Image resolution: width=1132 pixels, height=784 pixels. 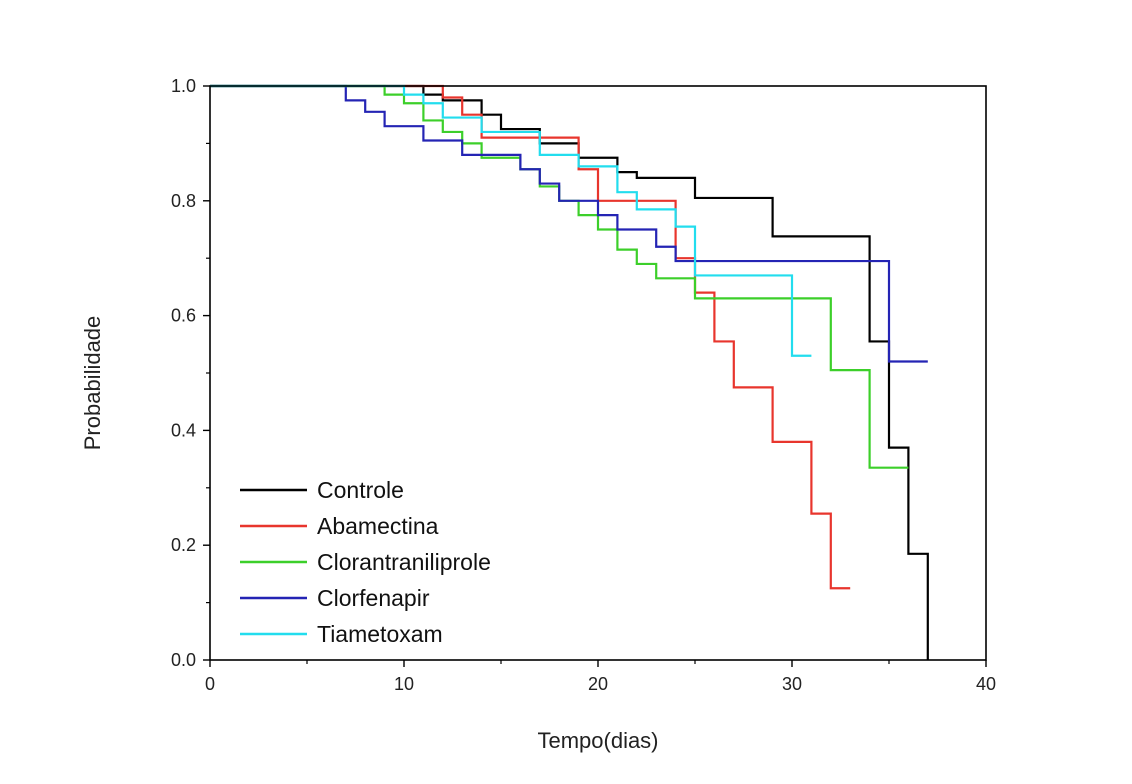 What do you see at coordinates (183, 545) in the screenshot?
I see `y-tick-label: 0.2` at bounding box center [183, 545].